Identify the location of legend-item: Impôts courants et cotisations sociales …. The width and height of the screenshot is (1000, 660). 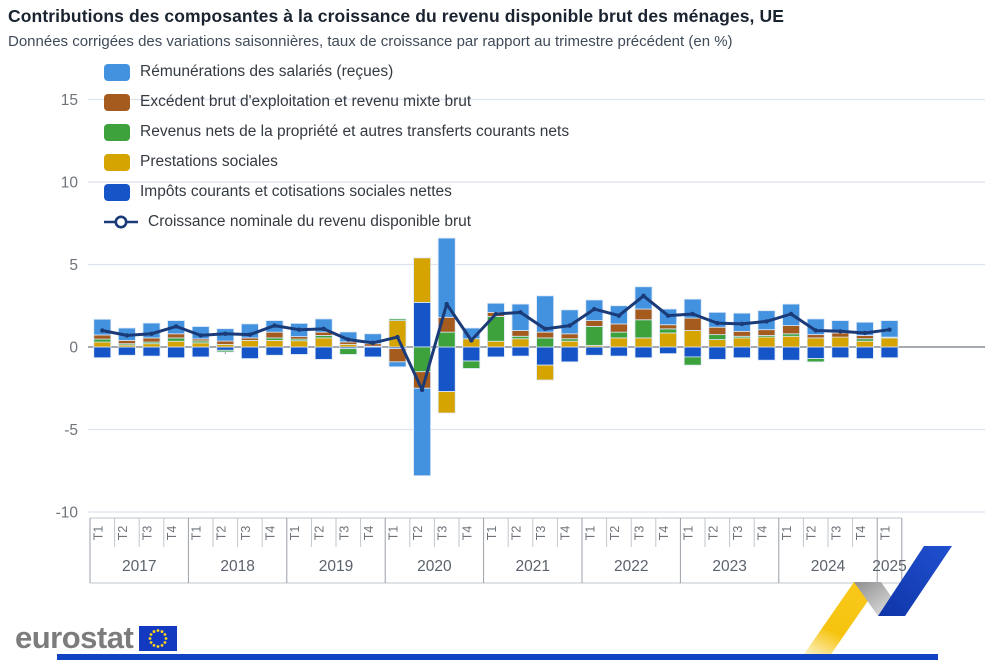
(336, 192).